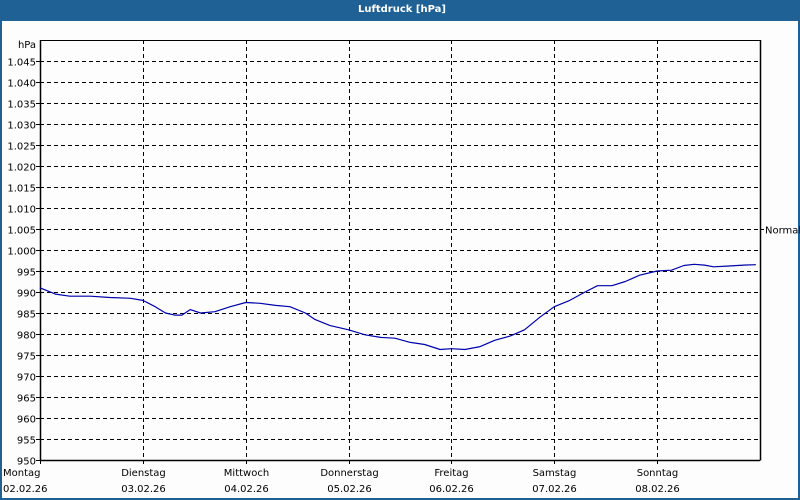 This screenshot has width=800, height=500. I want to click on x-tick-day: Donnerstag, so click(349, 473).